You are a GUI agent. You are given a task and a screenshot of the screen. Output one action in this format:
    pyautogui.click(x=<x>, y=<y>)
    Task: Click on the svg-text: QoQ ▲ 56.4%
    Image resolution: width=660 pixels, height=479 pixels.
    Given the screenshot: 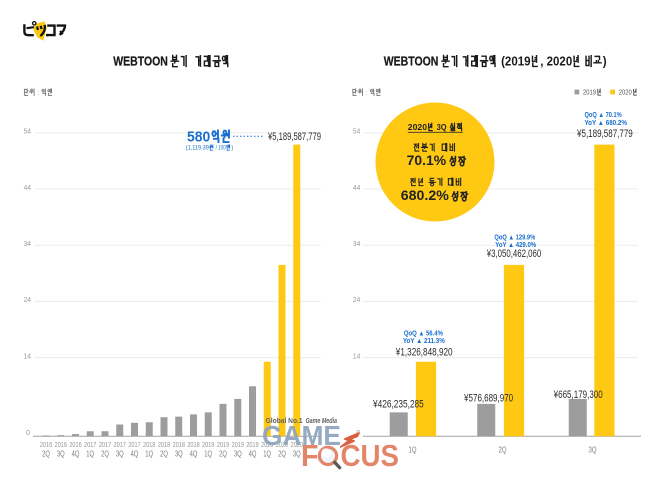 What is the action you would take?
    pyautogui.click(x=424, y=334)
    